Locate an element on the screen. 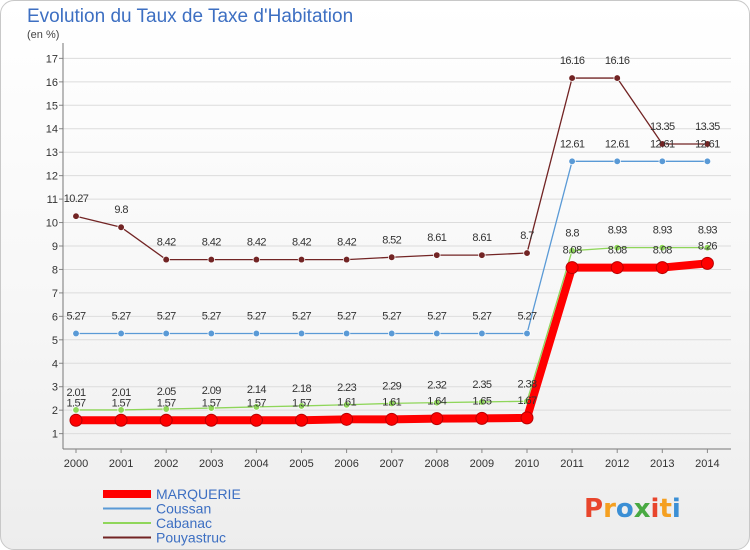 The height and width of the screenshot is (550, 750). x-tick-label: 2002 is located at coordinates (166, 464).